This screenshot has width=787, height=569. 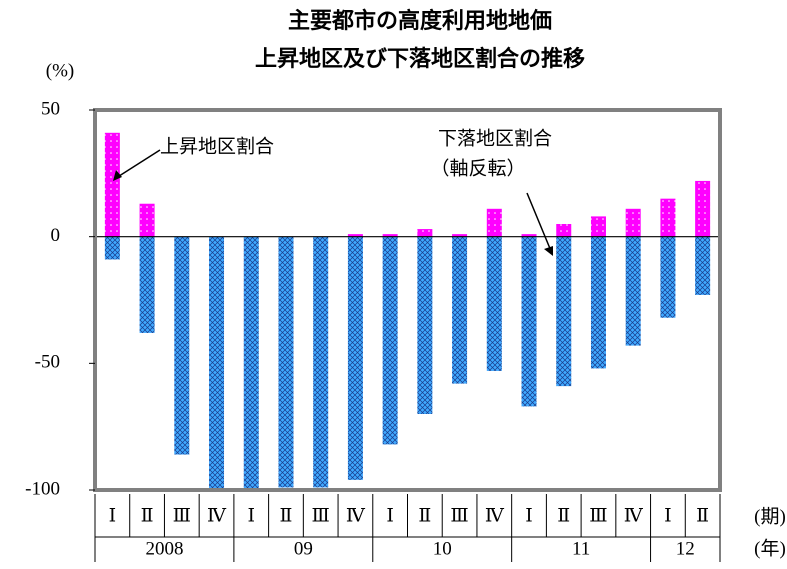 I want to click on y-tick-label: -50, so click(x=47, y=362).